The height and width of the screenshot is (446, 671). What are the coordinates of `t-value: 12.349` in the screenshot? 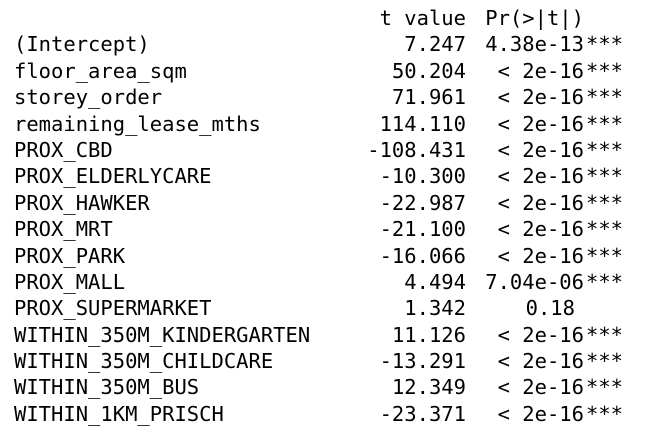 It's located at (428, 387).